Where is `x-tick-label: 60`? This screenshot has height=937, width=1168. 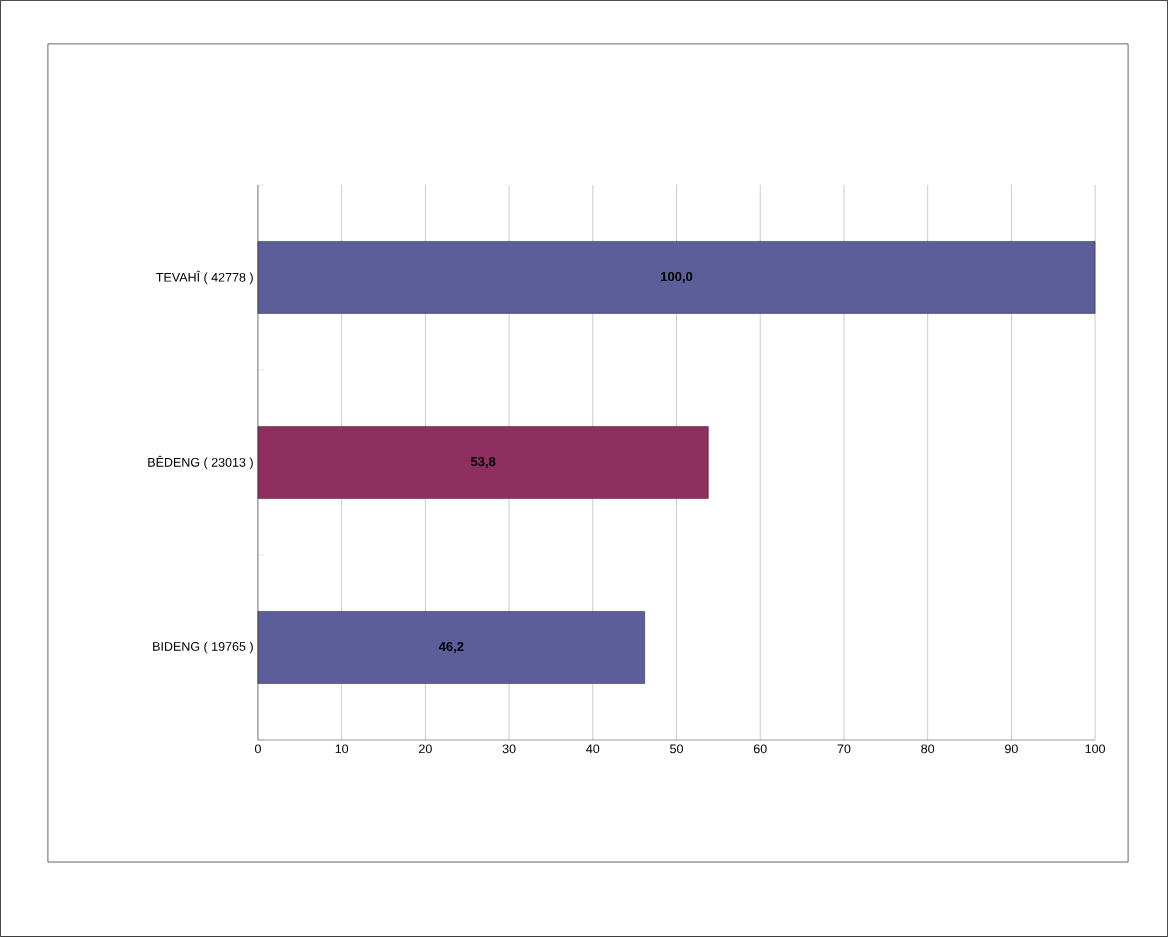
x-tick-label: 60 is located at coordinates (760, 749).